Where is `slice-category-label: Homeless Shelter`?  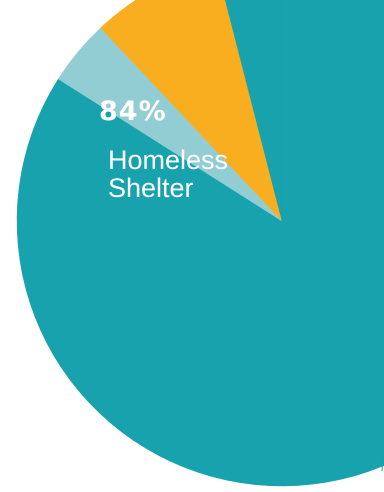 slice-category-label: Homeless Shelter is located at coordinates (168, 174).